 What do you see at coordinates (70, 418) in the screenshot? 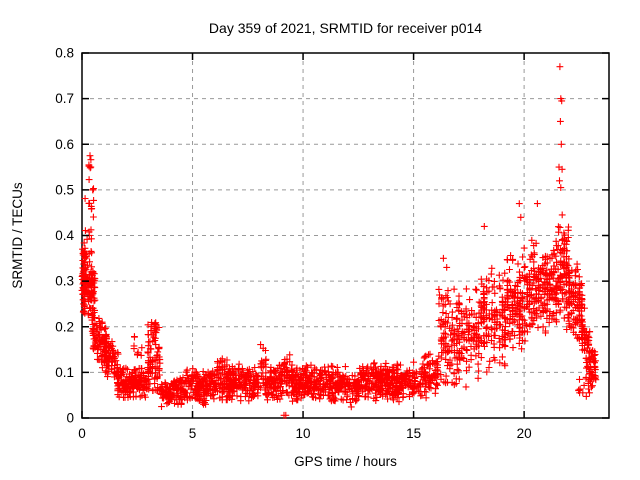
I see `y-tick-label: 0` at bounding box center [70, 418].